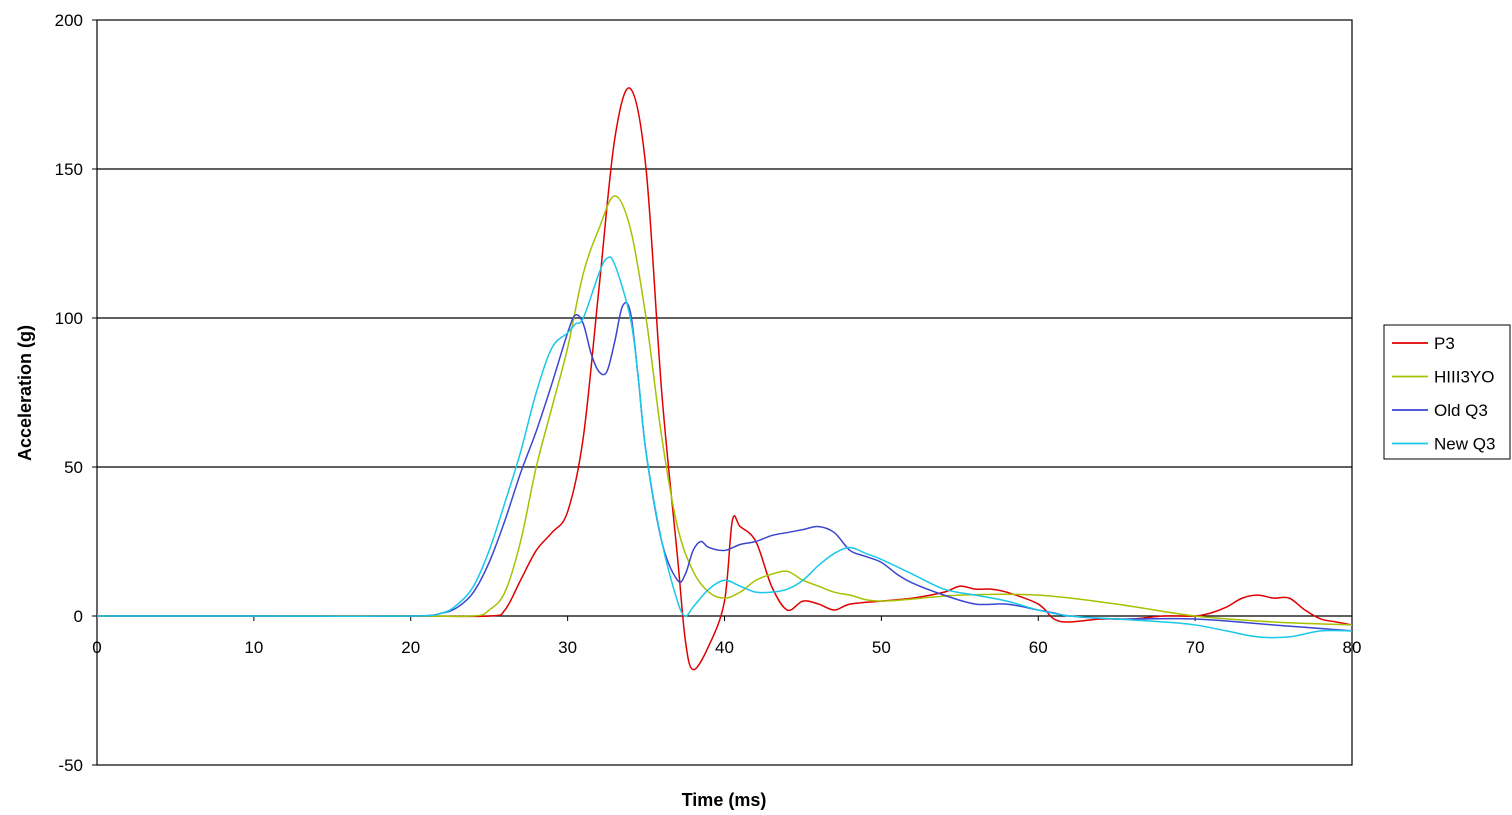 The width and height of the screenshot is (1512, 815). I want to click on x-tick-label: 80, so click(1352, 647).